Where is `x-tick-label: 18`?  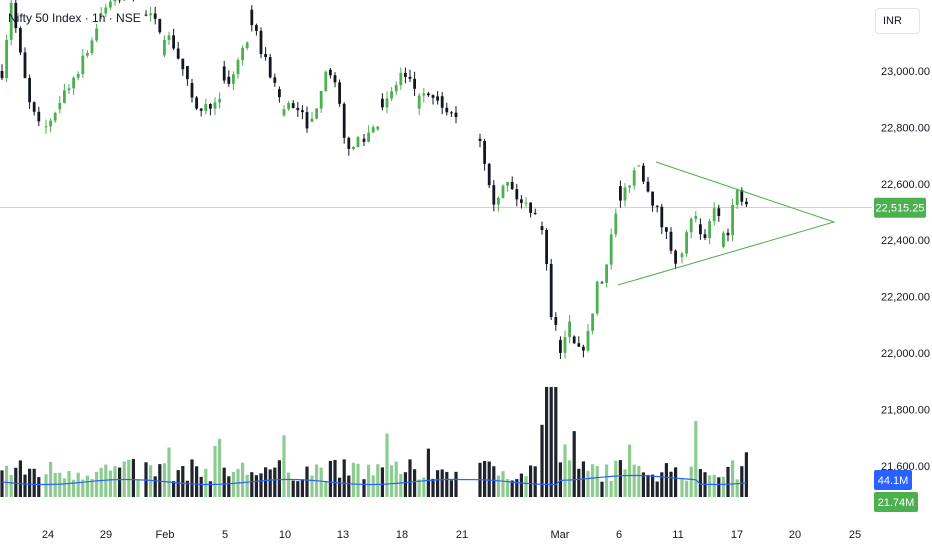
x-tick-label: 18 is located at coordinates (402, 535).